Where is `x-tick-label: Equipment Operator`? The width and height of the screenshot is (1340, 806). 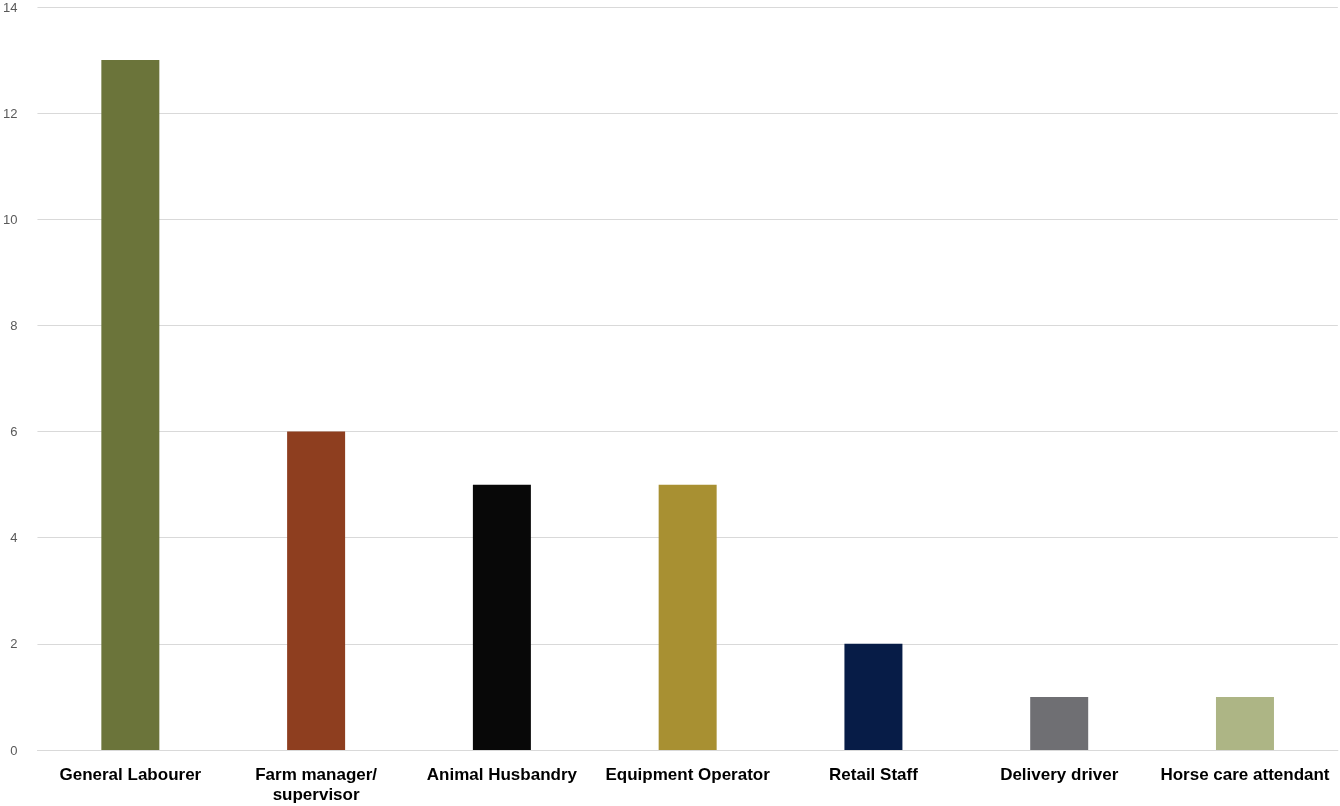
x-tick-label: Equipment Operator is located at coordinates (688, 774).